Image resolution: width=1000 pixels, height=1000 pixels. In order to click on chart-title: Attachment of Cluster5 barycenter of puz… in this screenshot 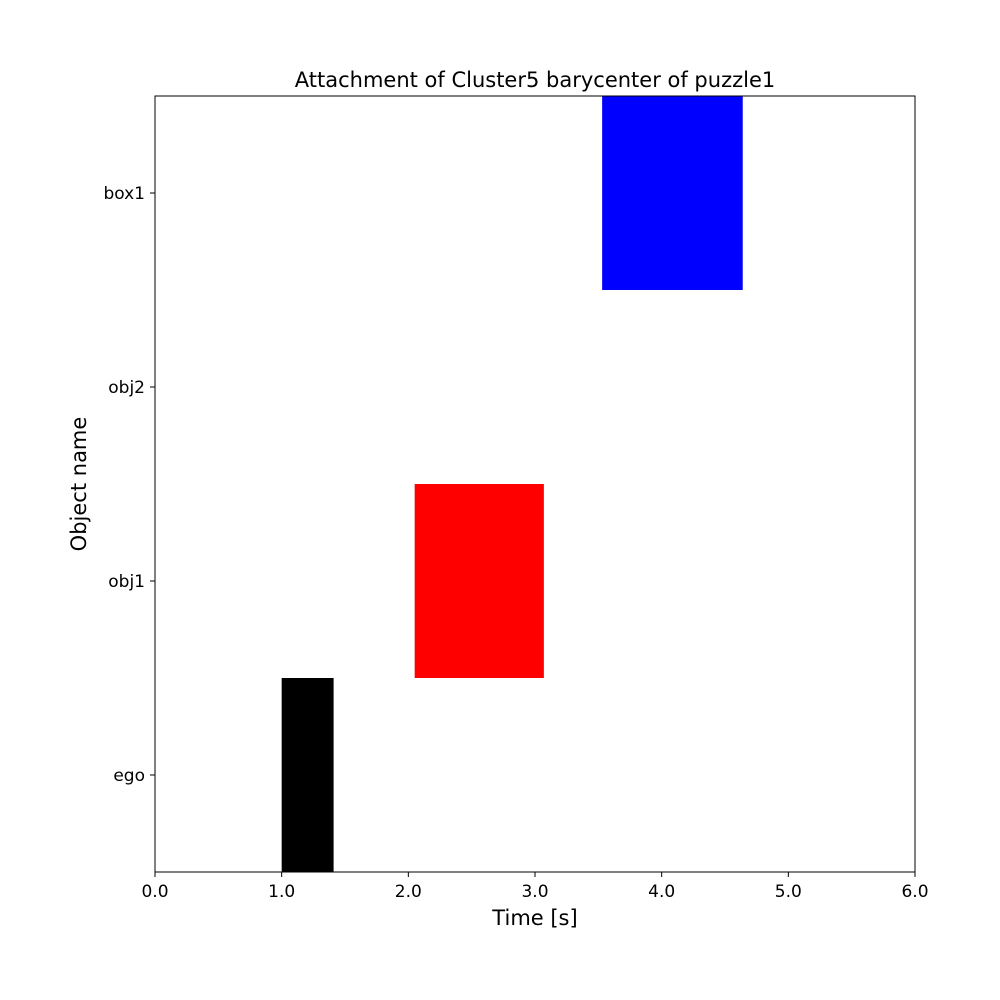, I will do `click(535, 80)`.